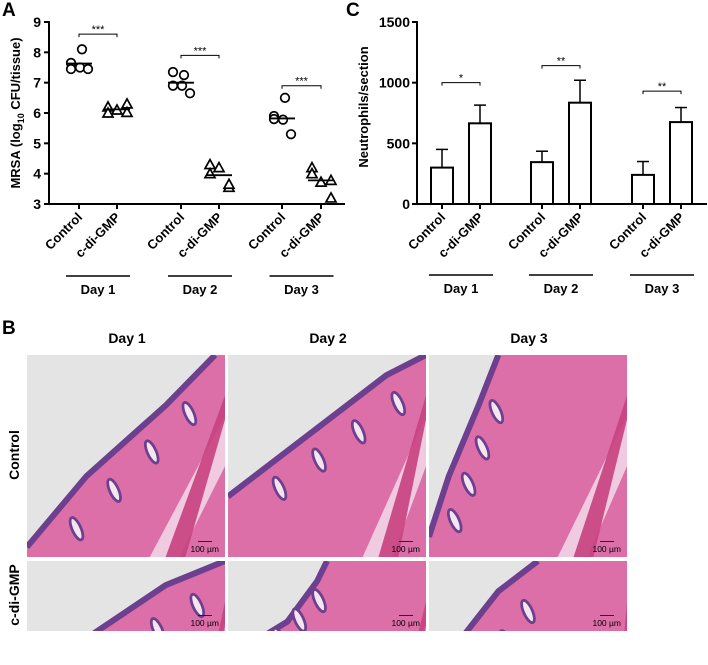  Describe the element at coordinates (14, 455) in the screenshot. I see `row-header: Control` at that location.